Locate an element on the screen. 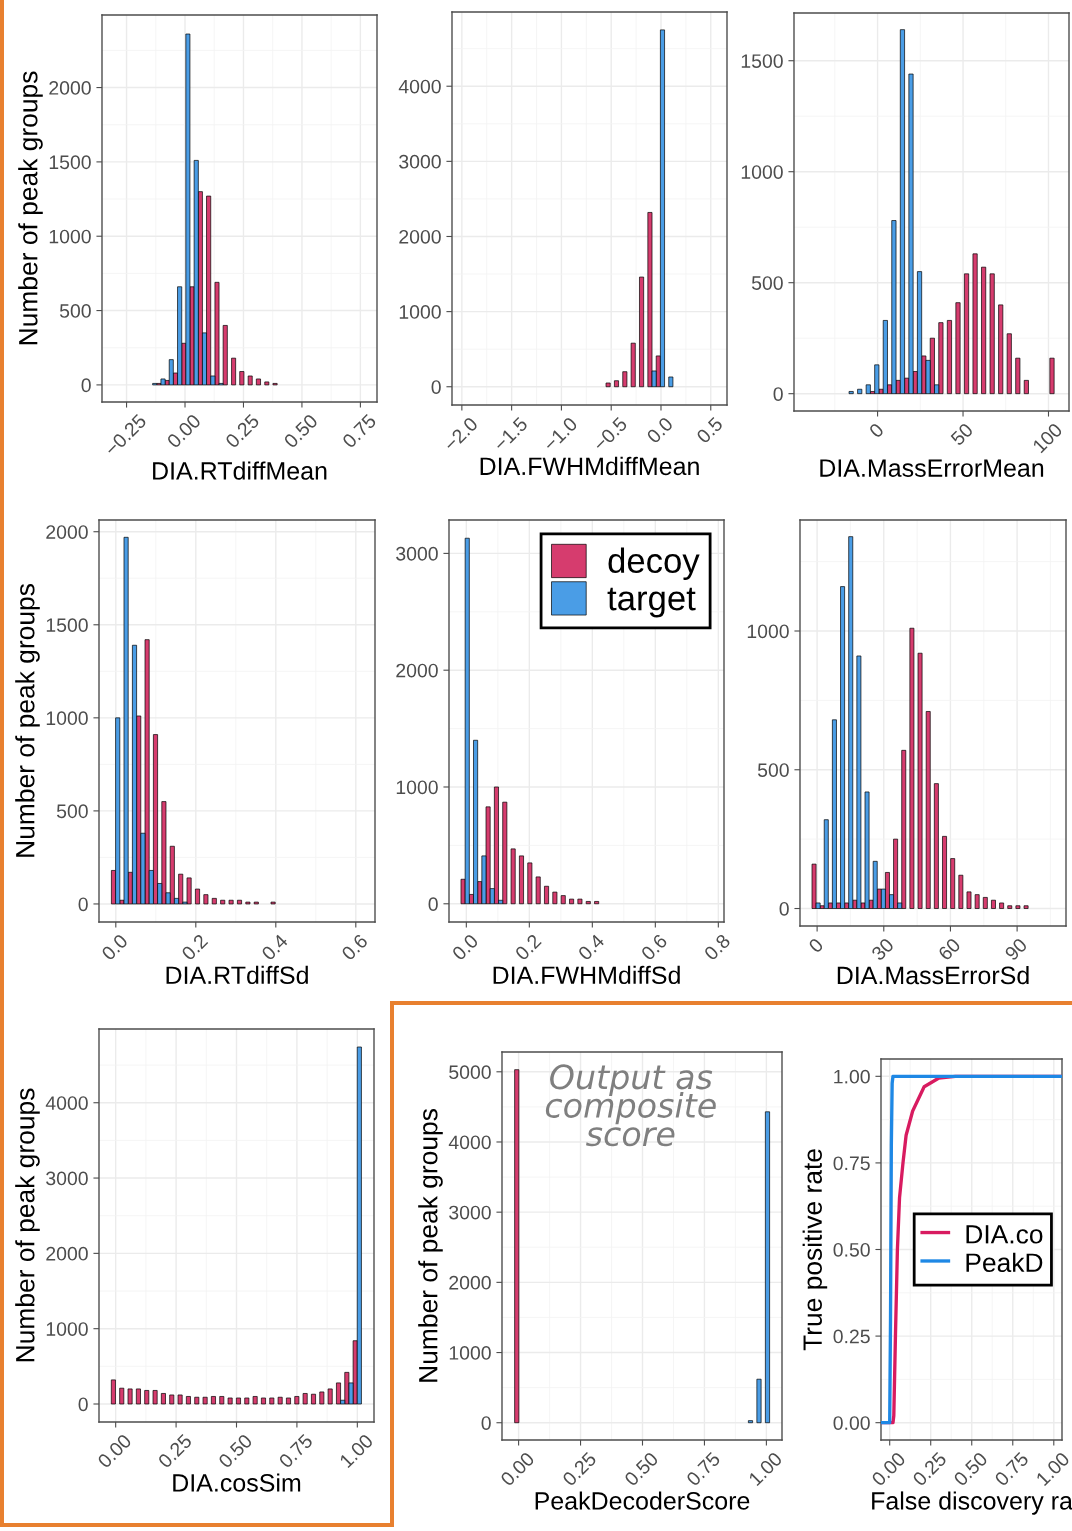 Image resolution: width=1072 pixels, height=1531 pixels. x-tick-label: 90 is located at coordinates (1016, 949).